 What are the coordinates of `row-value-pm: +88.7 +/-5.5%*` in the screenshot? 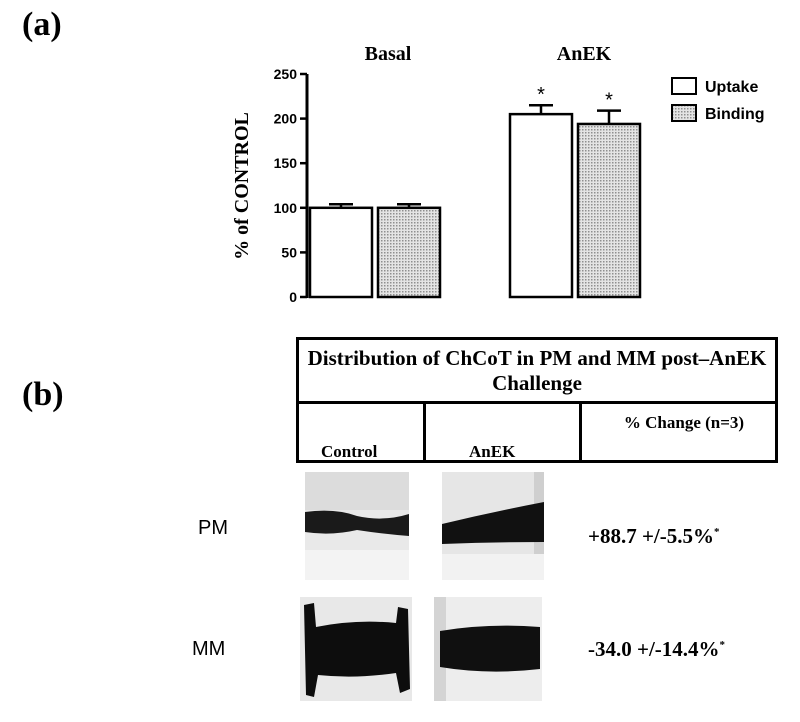 It's located at (654, 536).